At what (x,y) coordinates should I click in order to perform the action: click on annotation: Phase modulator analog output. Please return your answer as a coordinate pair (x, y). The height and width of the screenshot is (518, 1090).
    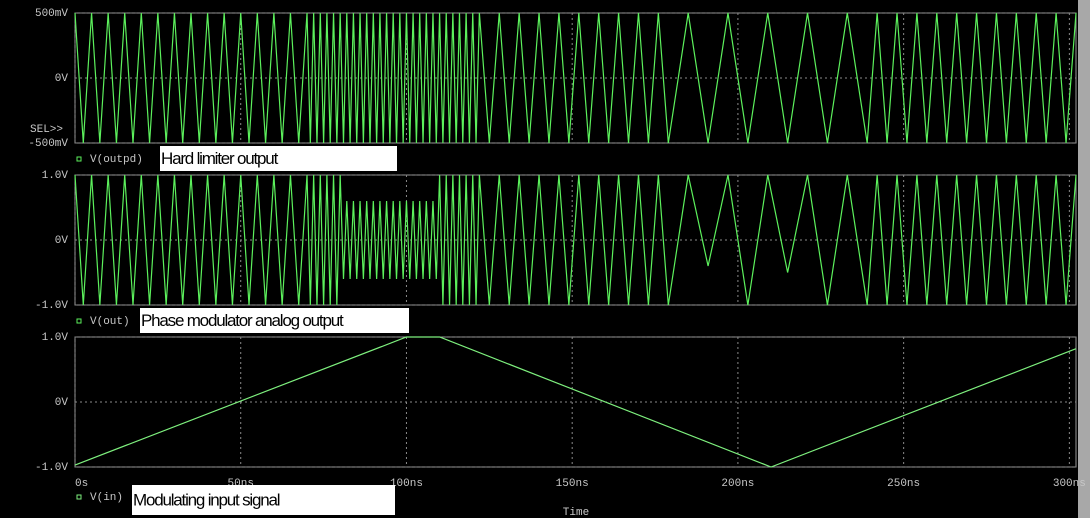
    Looking at the image, I should click on (242, 320).